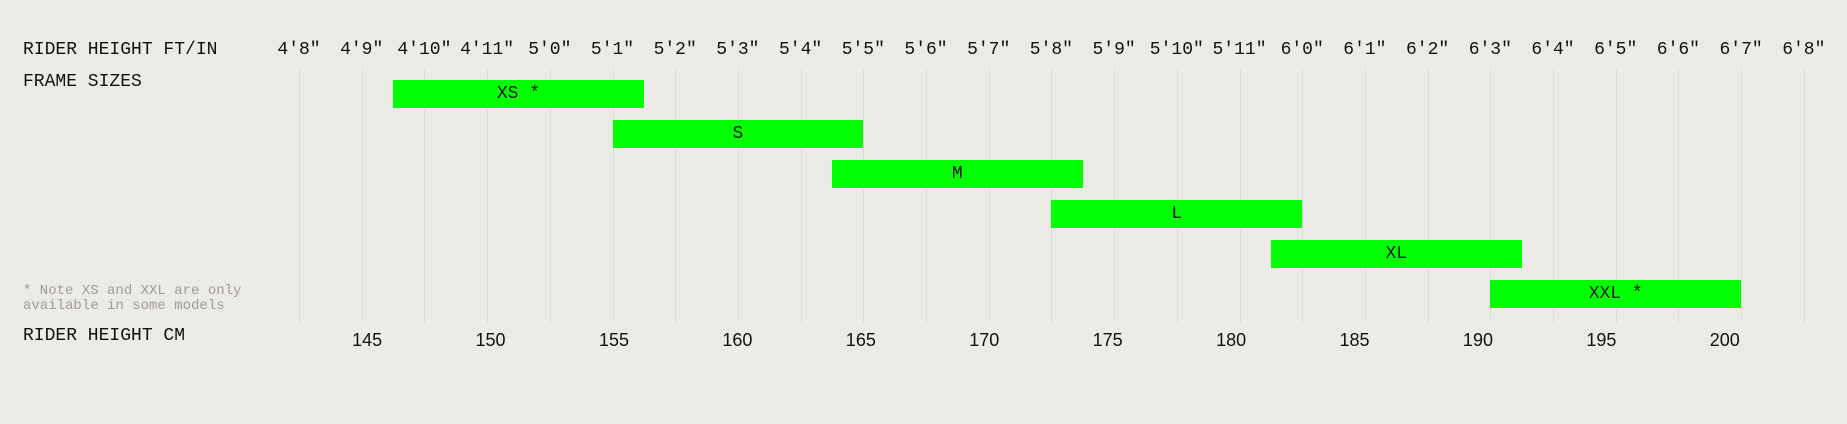  I want to click on ft-tick-label: 4'11", so click(487, 50).